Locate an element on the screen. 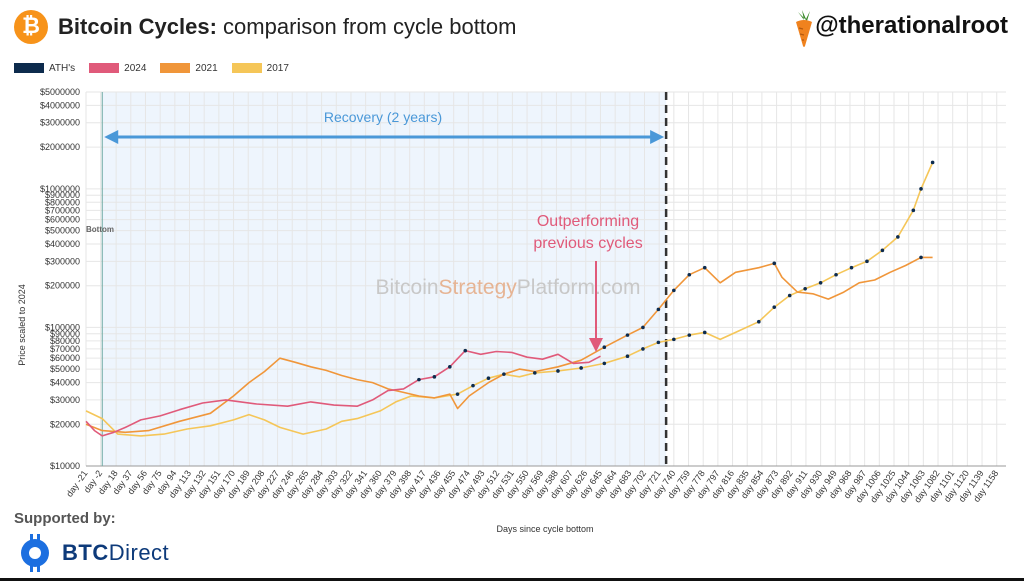 This screenshot has height=581, width=1024. legend-label: 2024 is located at coordinates (135, 68).